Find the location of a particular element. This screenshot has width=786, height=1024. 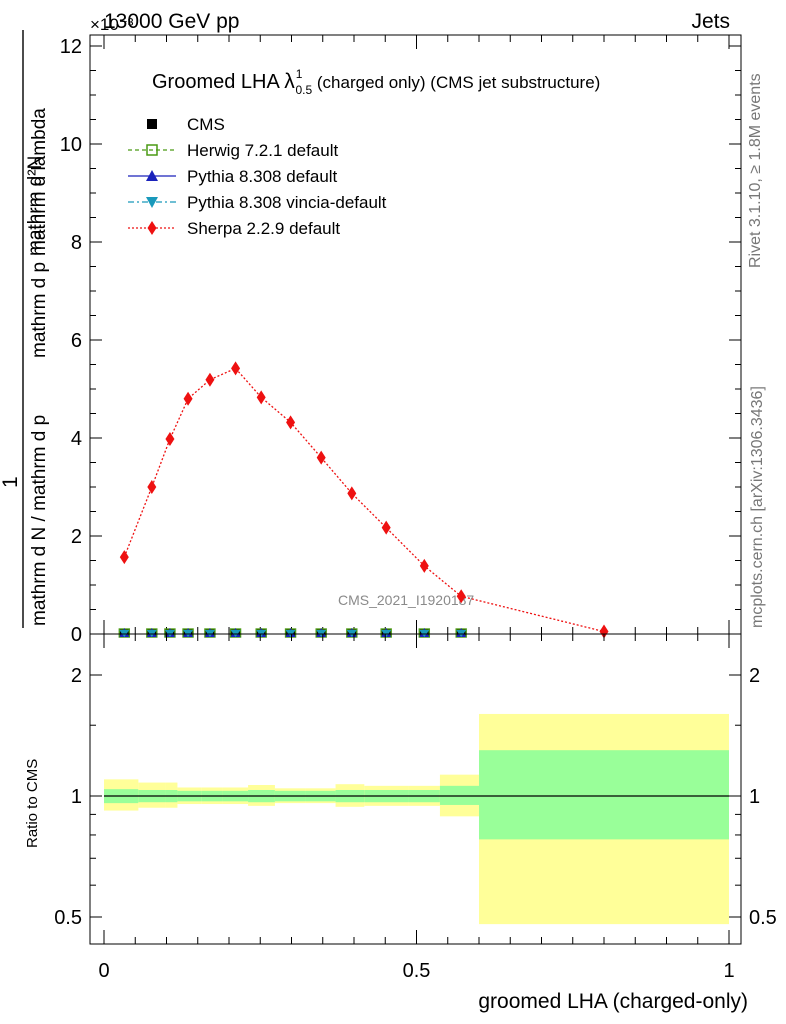

legend-entry: Sherpa 2.2.9 default is located at coordinates (234, 228).